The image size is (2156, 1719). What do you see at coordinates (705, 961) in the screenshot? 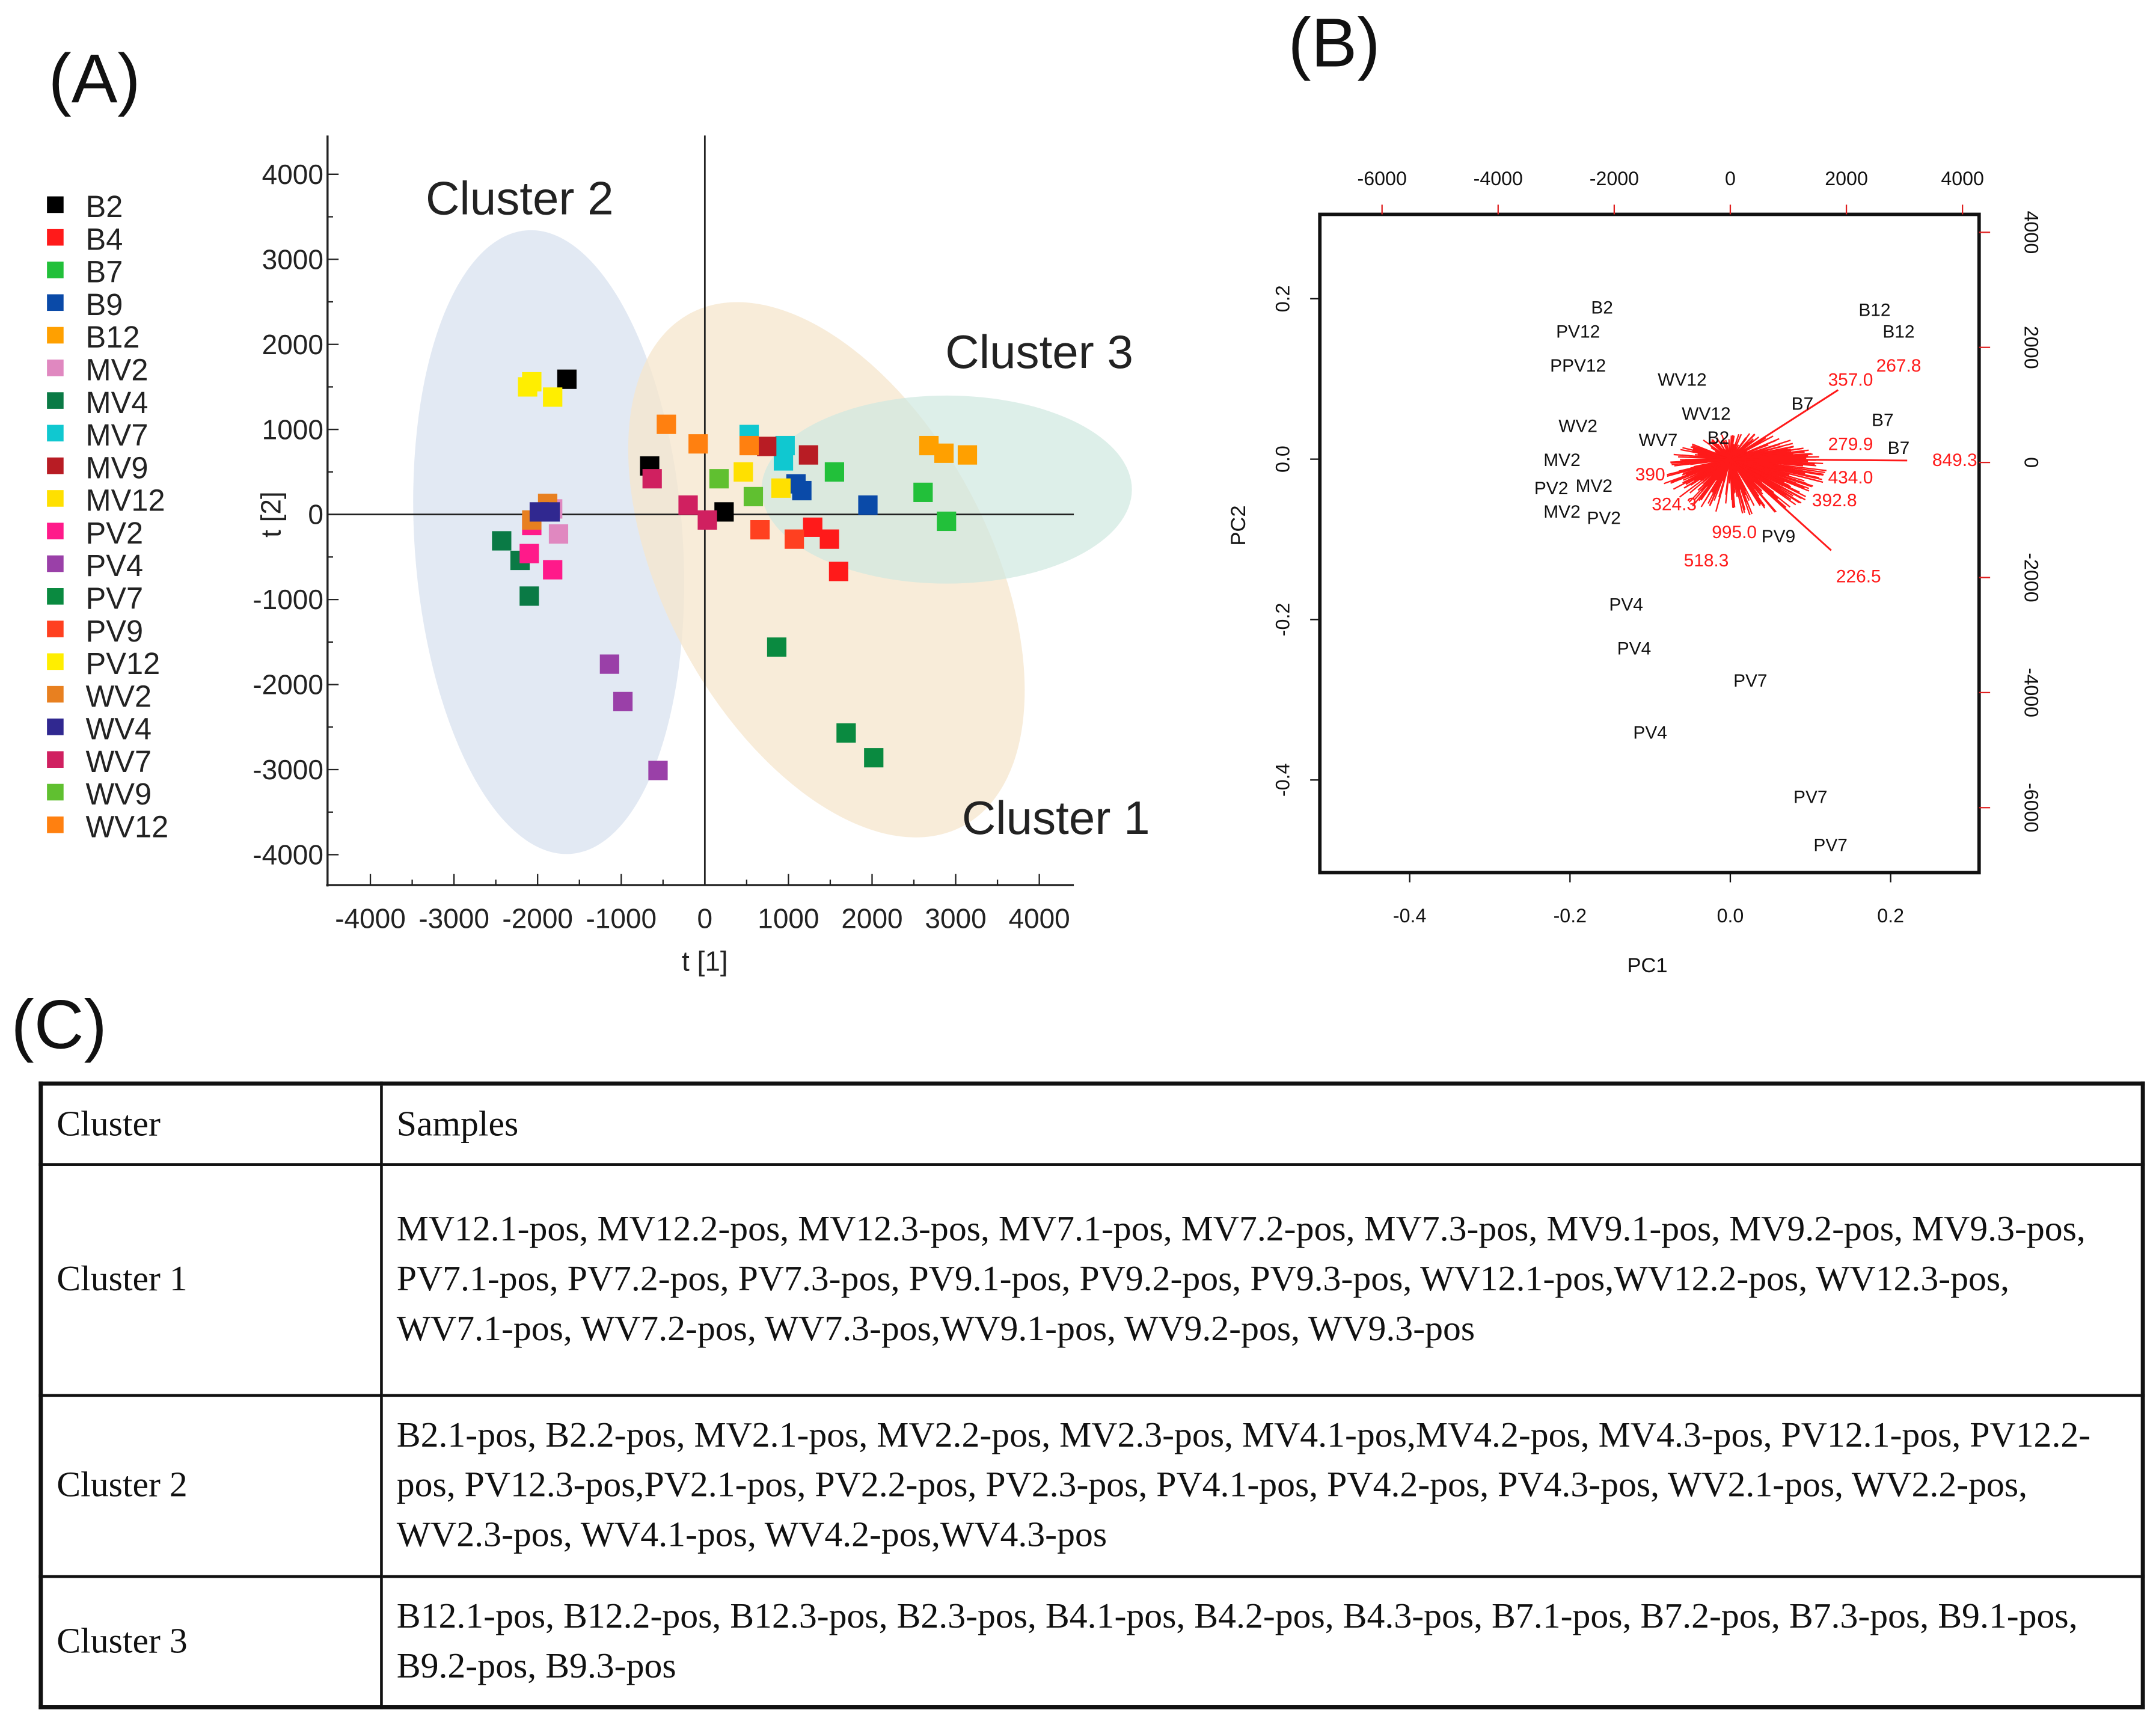
I see `x-axis-title: t [1]` at bounding box center [705, 961].